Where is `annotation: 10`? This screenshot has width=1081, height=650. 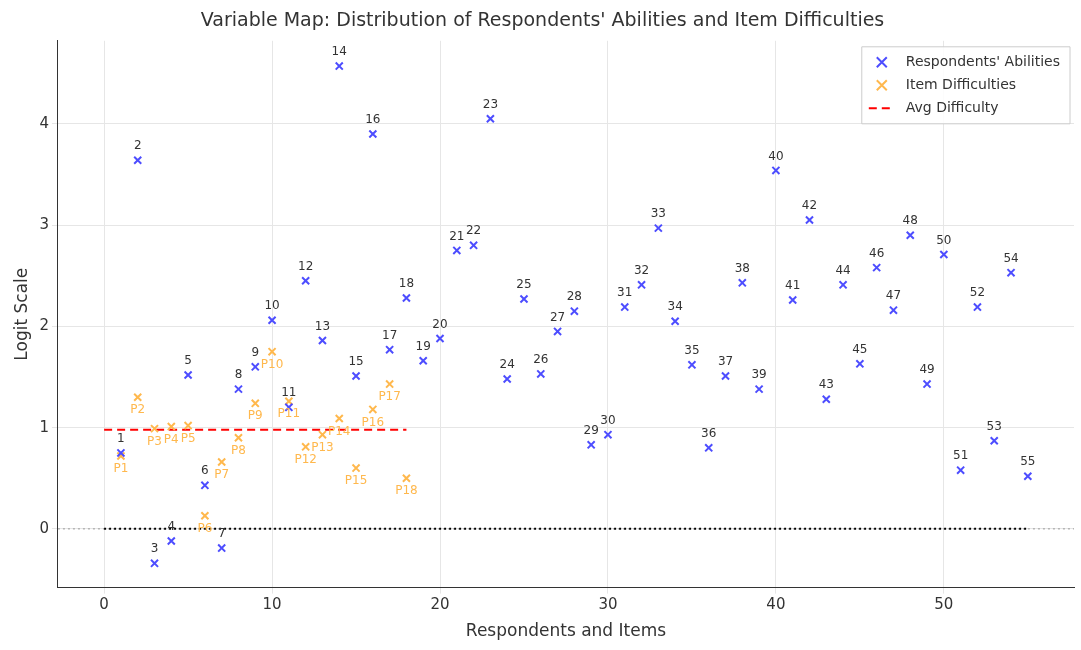
annotation: 10 is located at coordinates (272, 305).